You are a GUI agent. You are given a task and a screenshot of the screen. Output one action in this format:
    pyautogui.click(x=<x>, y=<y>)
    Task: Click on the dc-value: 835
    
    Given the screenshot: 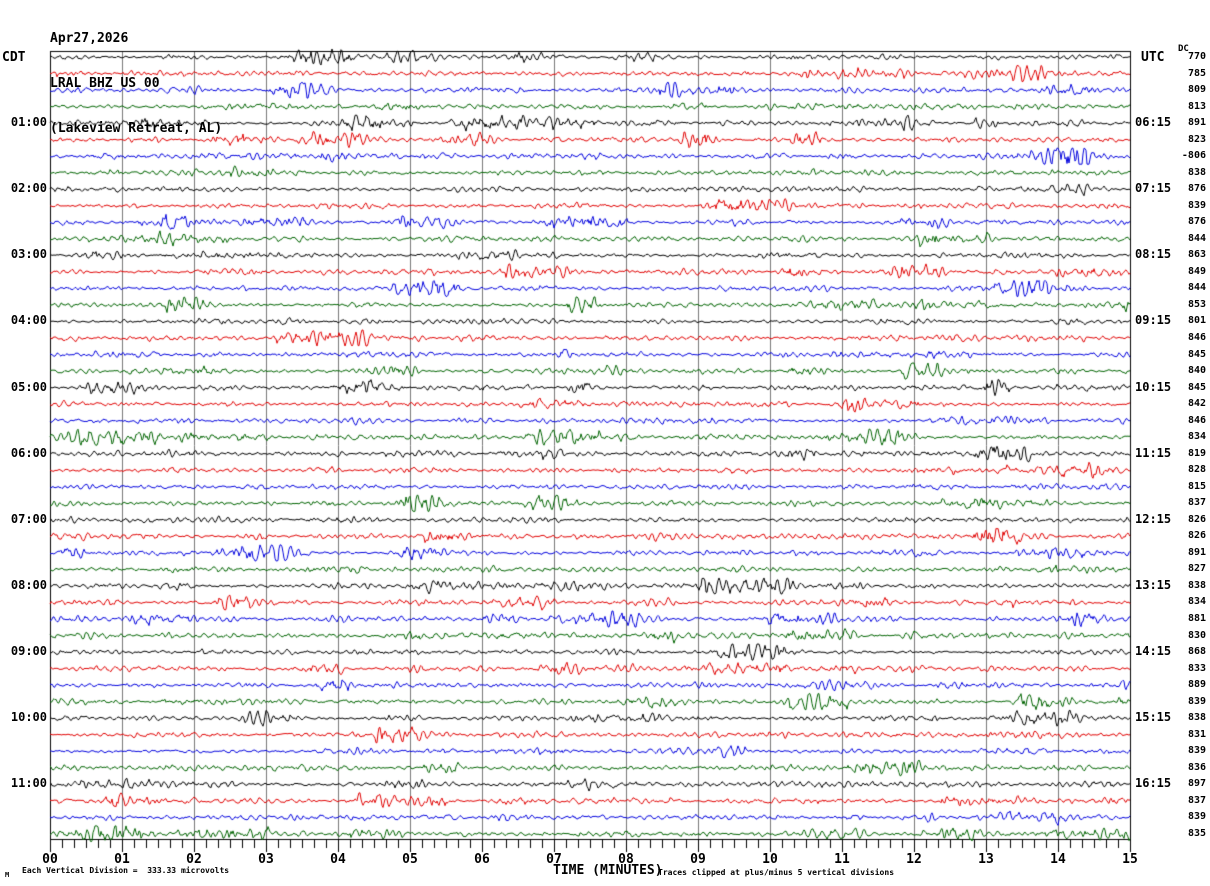 What is the action you would take?
    pyautogui.click(x=1196, y=833)
    